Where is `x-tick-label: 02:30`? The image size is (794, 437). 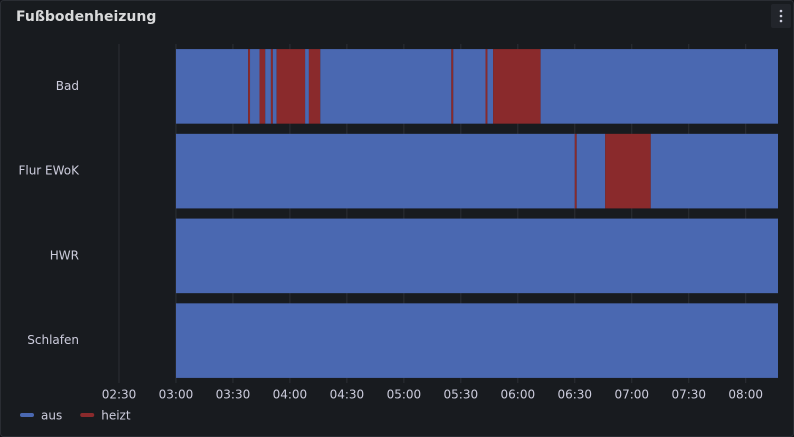
x-tick-label: 02:30 is located at coordinates (119, 395).